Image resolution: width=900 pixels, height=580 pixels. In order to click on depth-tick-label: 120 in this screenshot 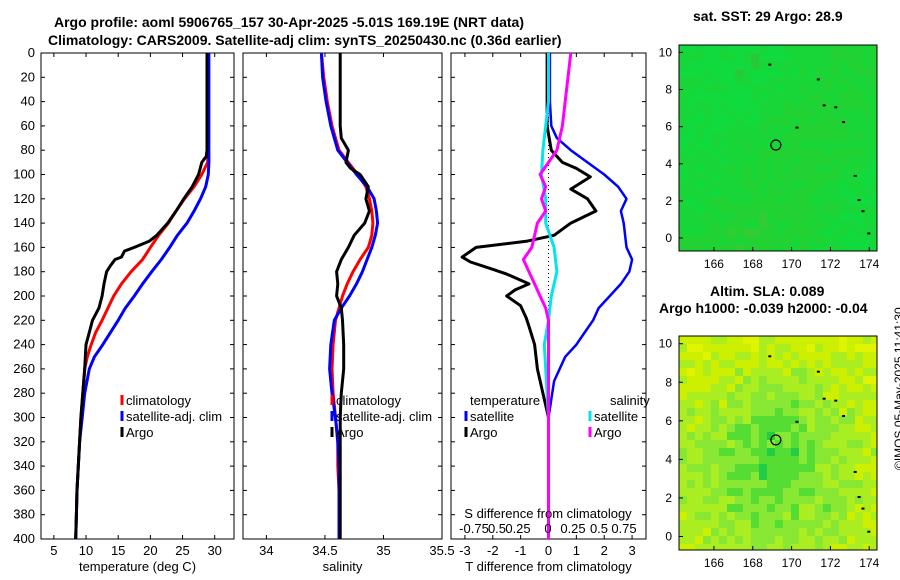, I will do `click(24, 198)`.